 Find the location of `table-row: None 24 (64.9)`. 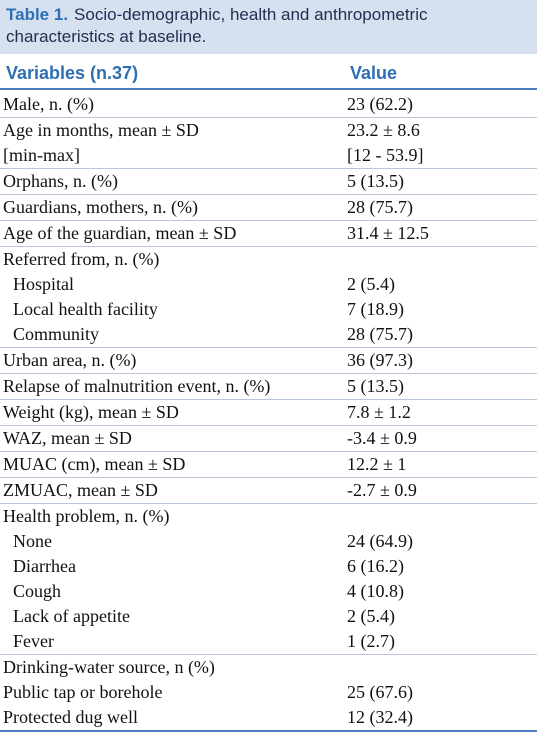

table-row: None 24 (64.9) is located at coordinates (268, 541).